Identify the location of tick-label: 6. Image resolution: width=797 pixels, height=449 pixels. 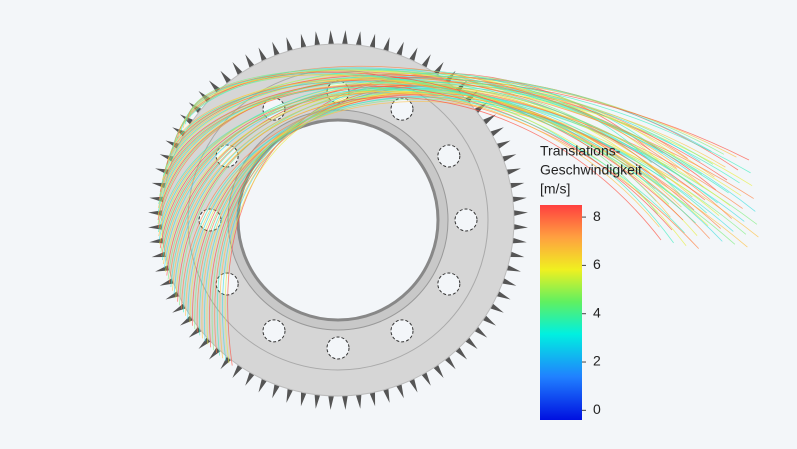
(597, 264).